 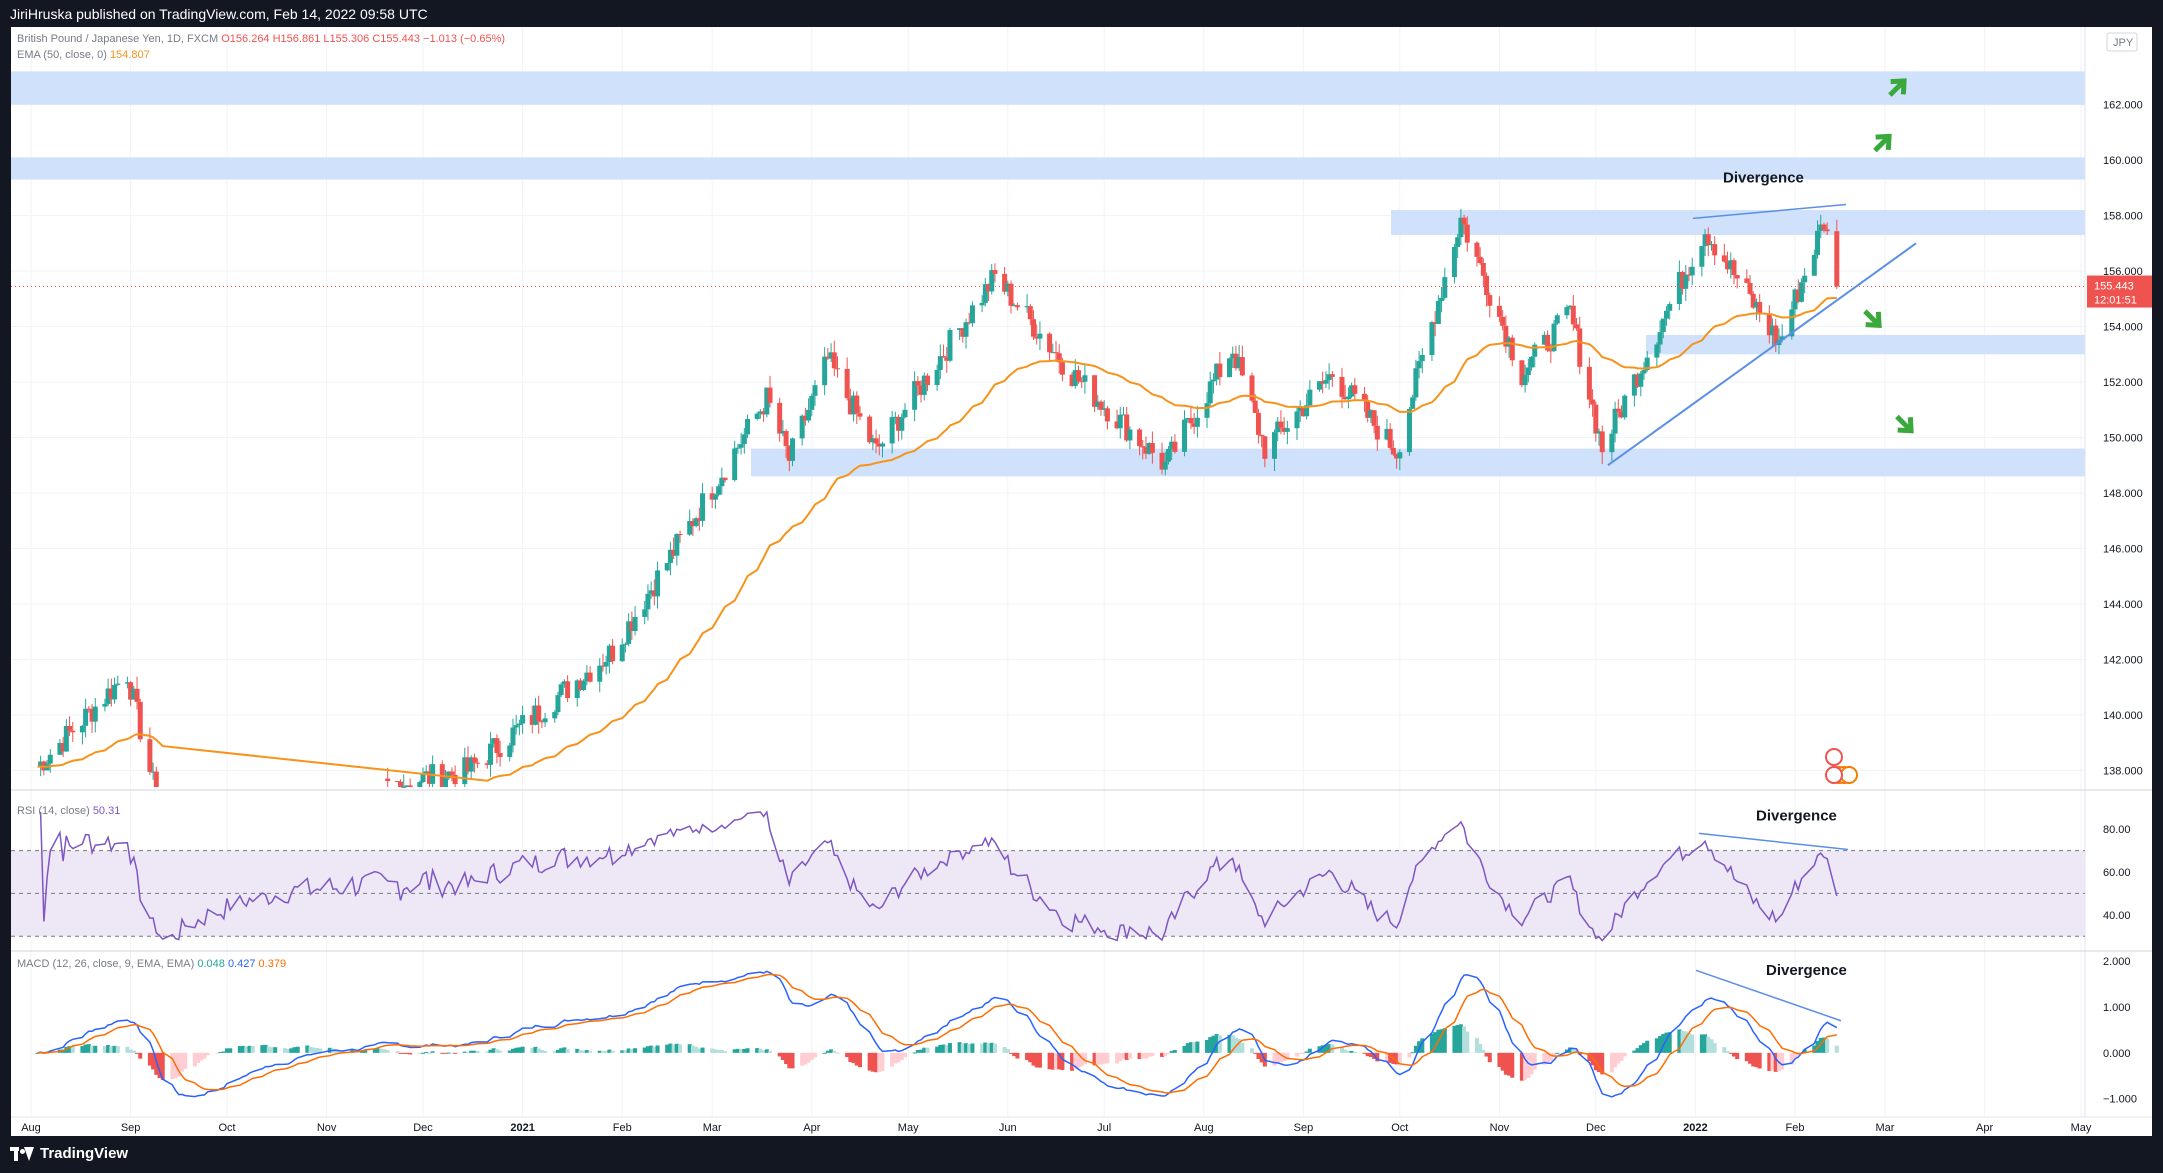 What do you see at coordinates (1796, 816) in the screenshot?
I see `divergence-label-rsi: Divergence` at bounding box center [1796, 816].